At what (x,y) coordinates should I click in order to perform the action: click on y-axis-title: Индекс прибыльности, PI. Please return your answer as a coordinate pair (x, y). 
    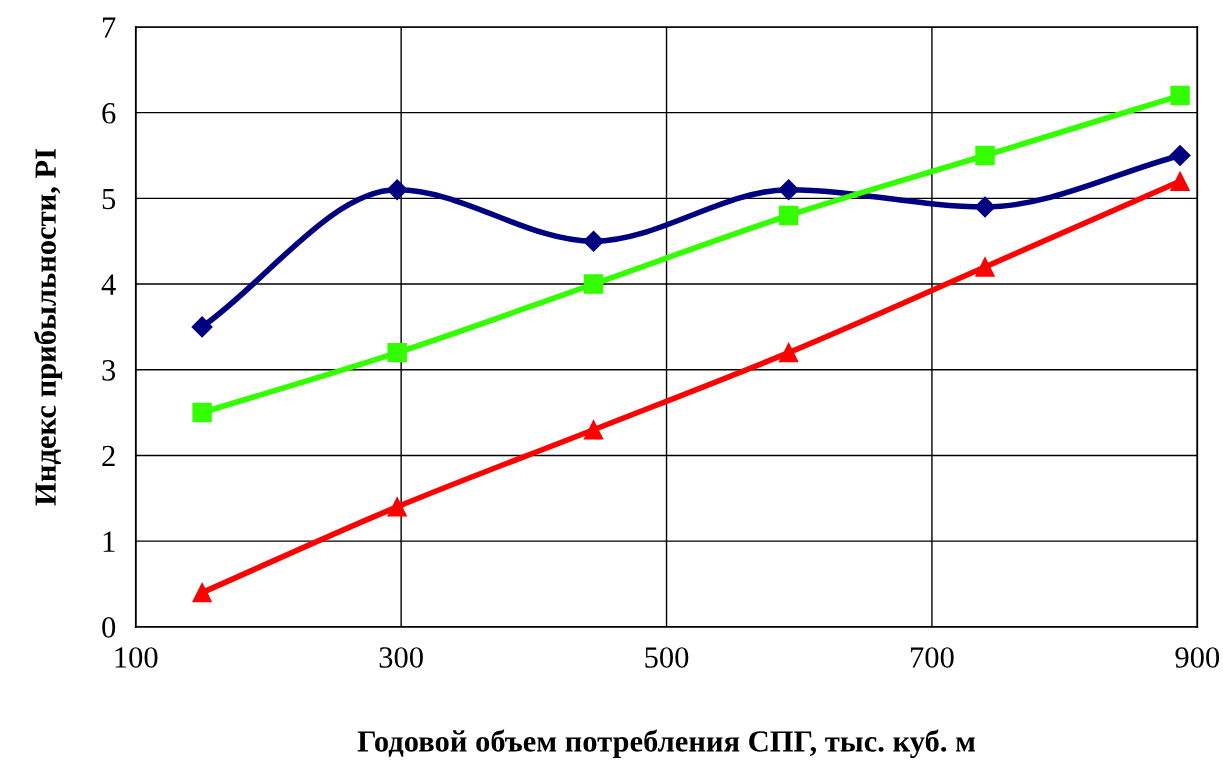
    Looking at the image, I should click on (48, 327).